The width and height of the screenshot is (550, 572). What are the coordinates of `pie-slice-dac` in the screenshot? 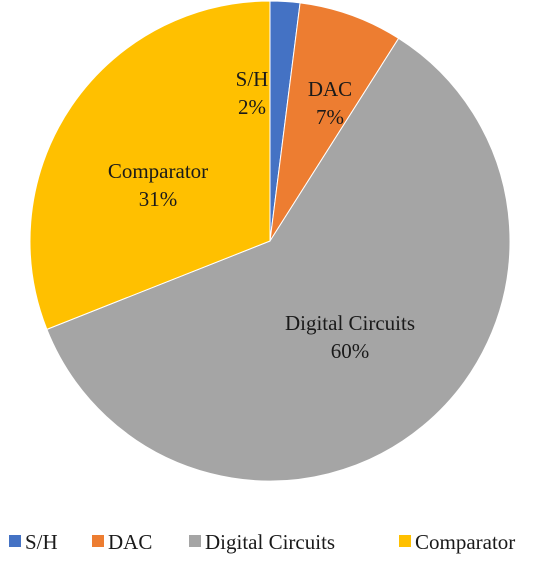 It's located at (334, 122).